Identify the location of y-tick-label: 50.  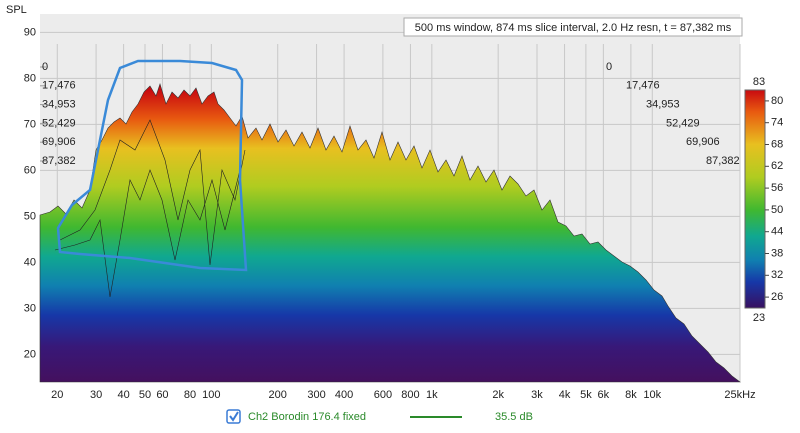
(30, 216).